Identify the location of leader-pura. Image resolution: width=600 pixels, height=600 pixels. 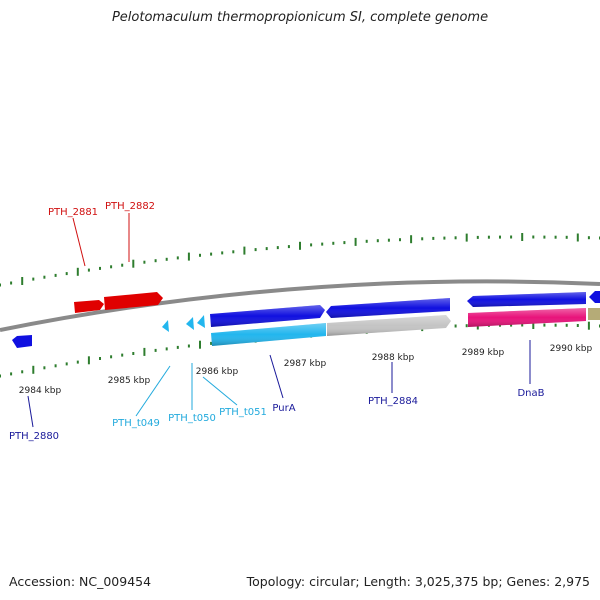
(276, 376).